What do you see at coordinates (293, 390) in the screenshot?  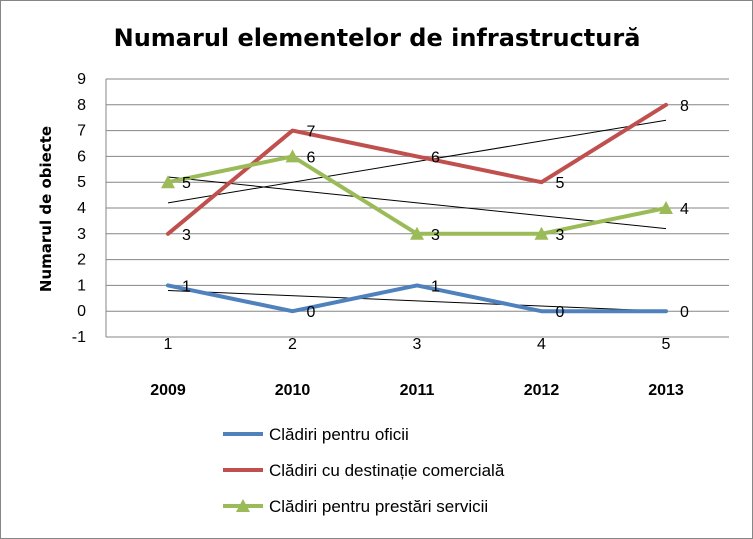 I see `year-label: 2010` at bounding box center [293, 390].